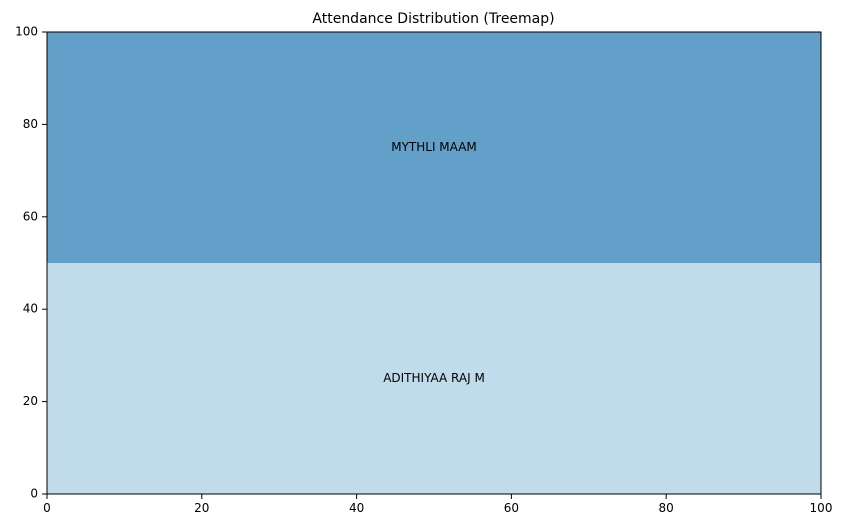  What do you see at coordinates (433, 19) in the screenshot?
I see `chart-title: Attendance Distribution (Treemap)` at bounding box center [433, 19].